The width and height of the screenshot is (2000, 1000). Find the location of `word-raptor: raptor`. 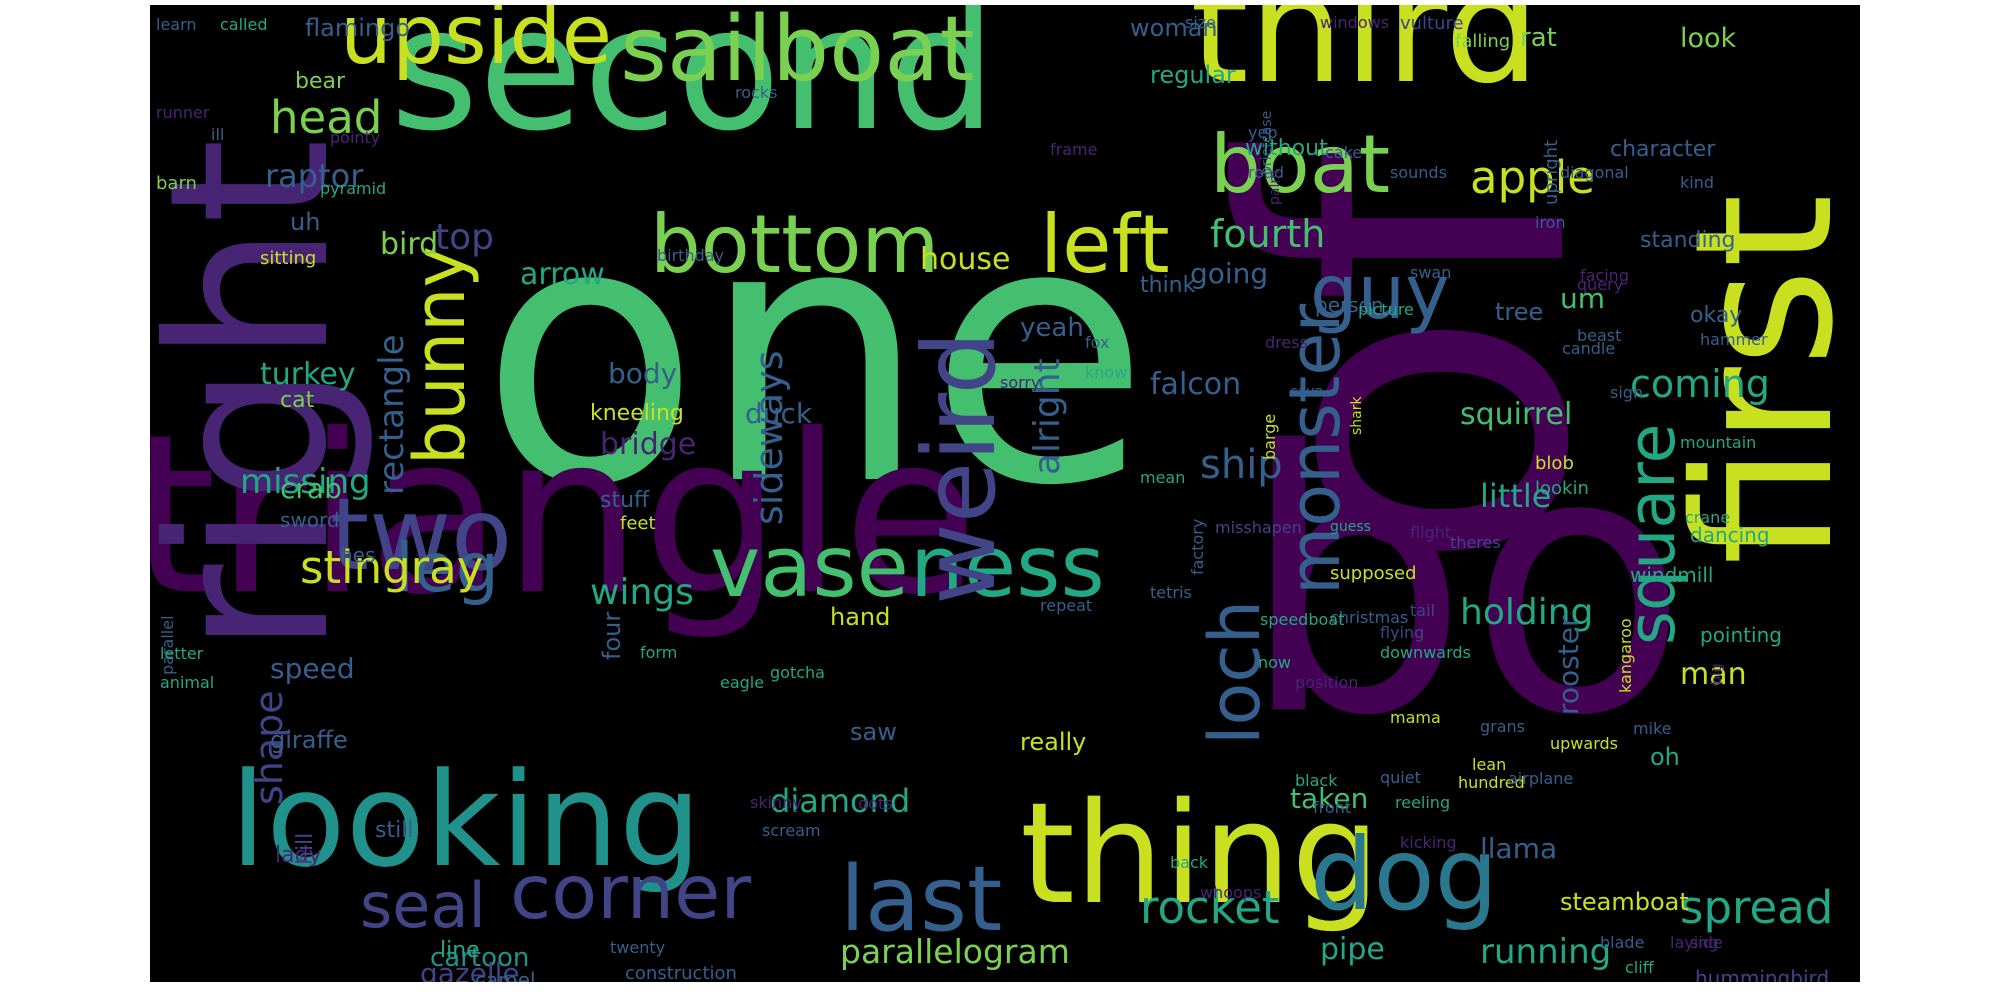

word-raptor: raptor is located at coordinates (314, 176).